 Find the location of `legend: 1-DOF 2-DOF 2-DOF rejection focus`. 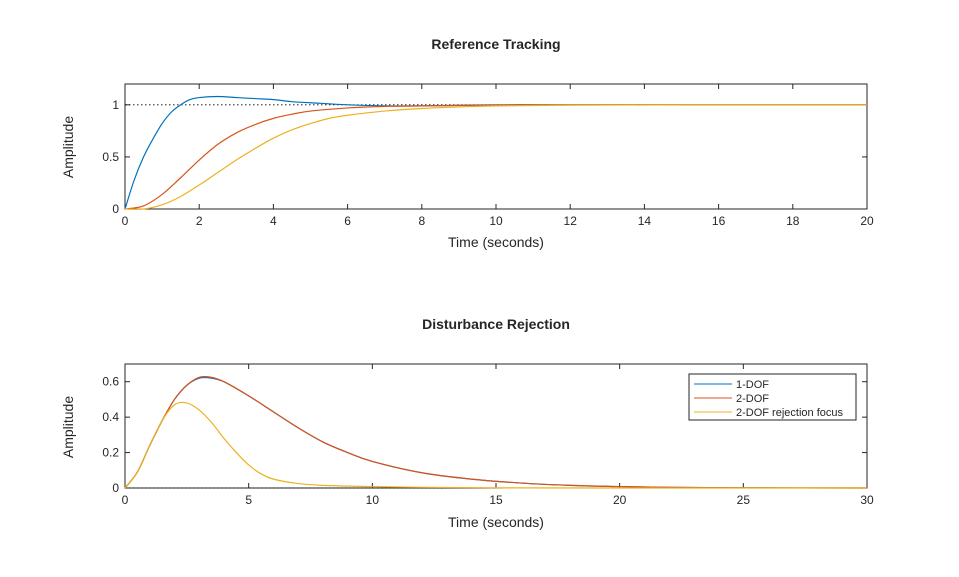

legend: 1-DOF 2-DOF 2-DOF rejection focus is located at coordinates (772, 397).